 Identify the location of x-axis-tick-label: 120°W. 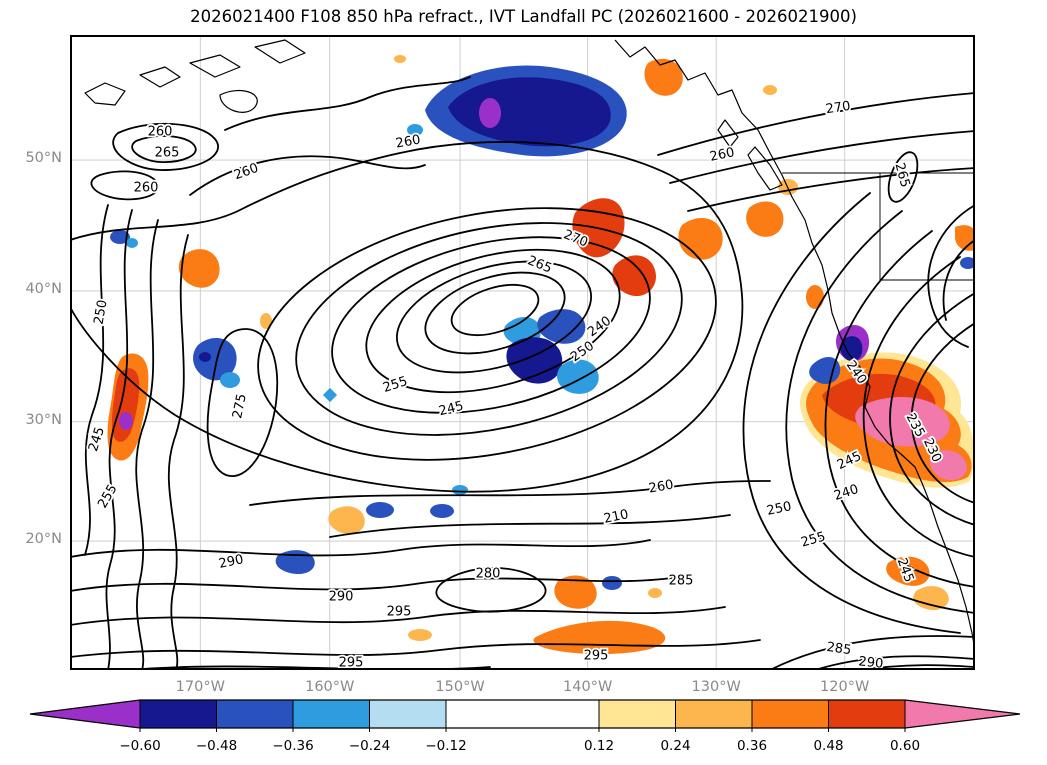
(845, 687).